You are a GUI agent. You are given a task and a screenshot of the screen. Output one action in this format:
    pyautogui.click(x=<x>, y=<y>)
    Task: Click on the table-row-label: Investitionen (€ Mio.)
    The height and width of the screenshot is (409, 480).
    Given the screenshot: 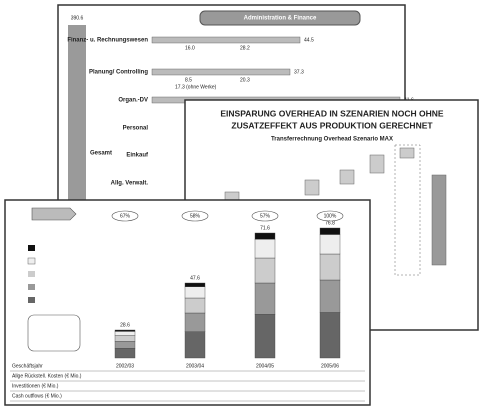 What is the action you would take?
    pyautogui.click(x=35, y=386)
    